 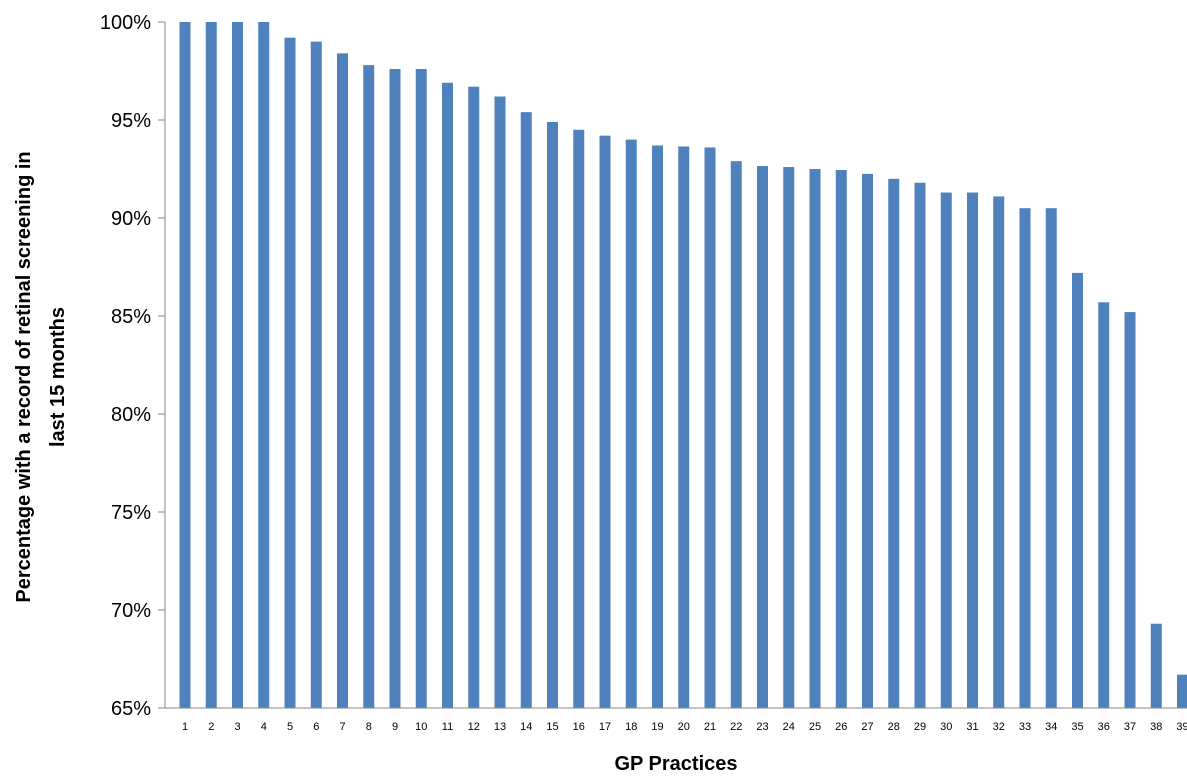 I want to click on x-tick-label: 9, so click(x=395, y=727).